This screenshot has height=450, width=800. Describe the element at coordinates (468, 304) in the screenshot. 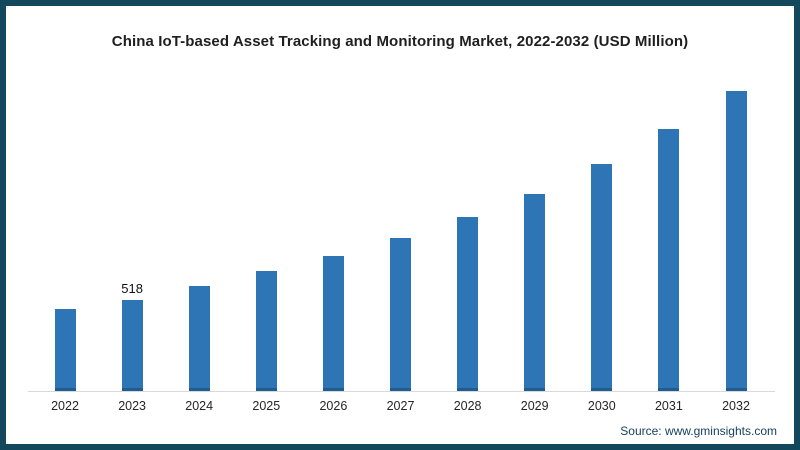

I see `bar-2028` at that location.